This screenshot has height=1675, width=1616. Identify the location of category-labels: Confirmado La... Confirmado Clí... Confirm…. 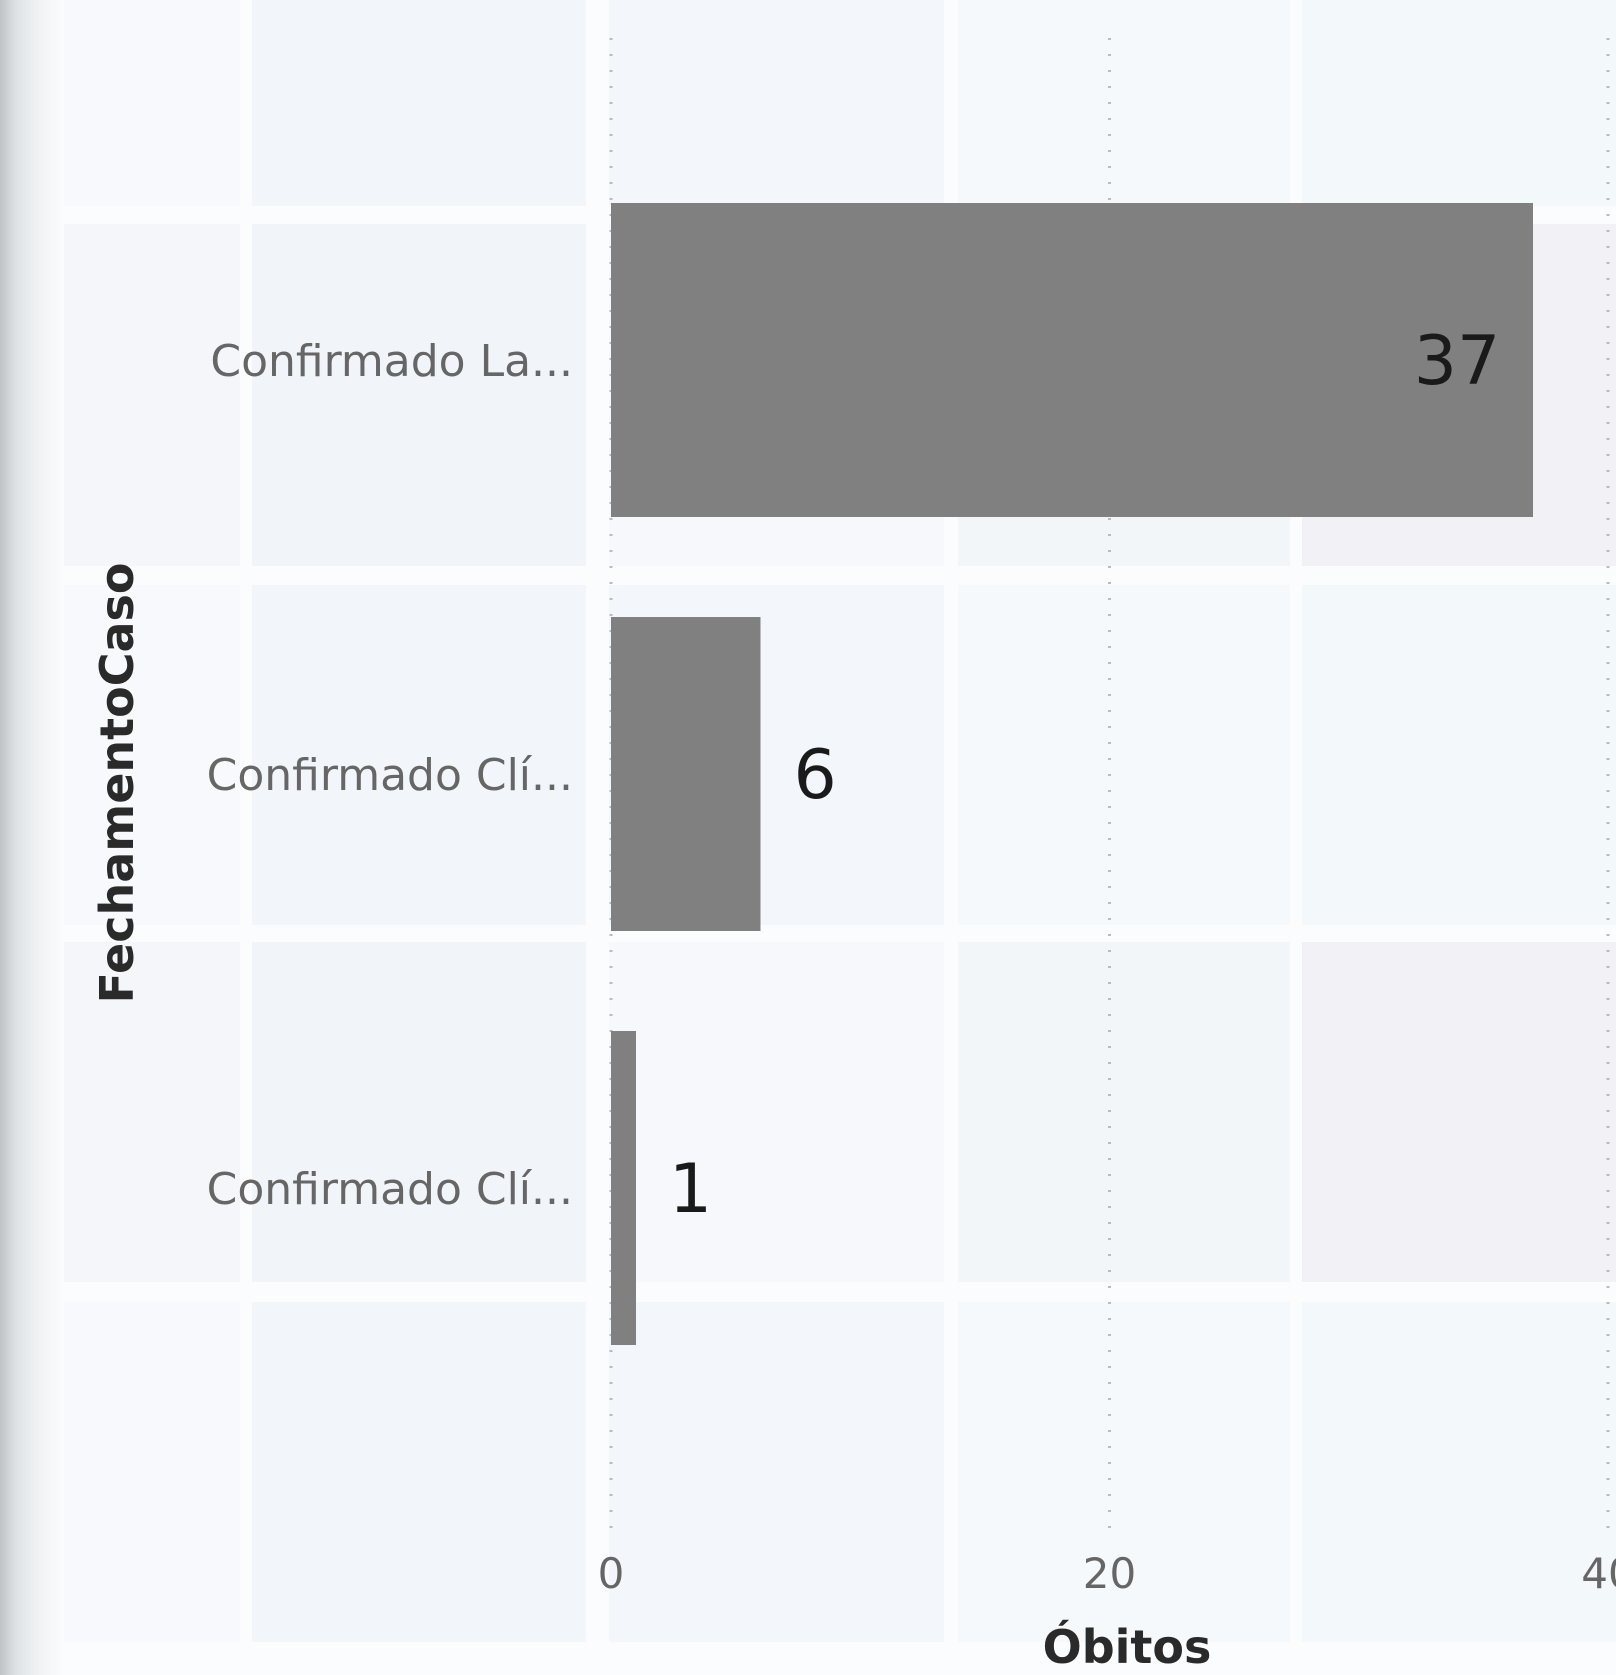
(390, 775).